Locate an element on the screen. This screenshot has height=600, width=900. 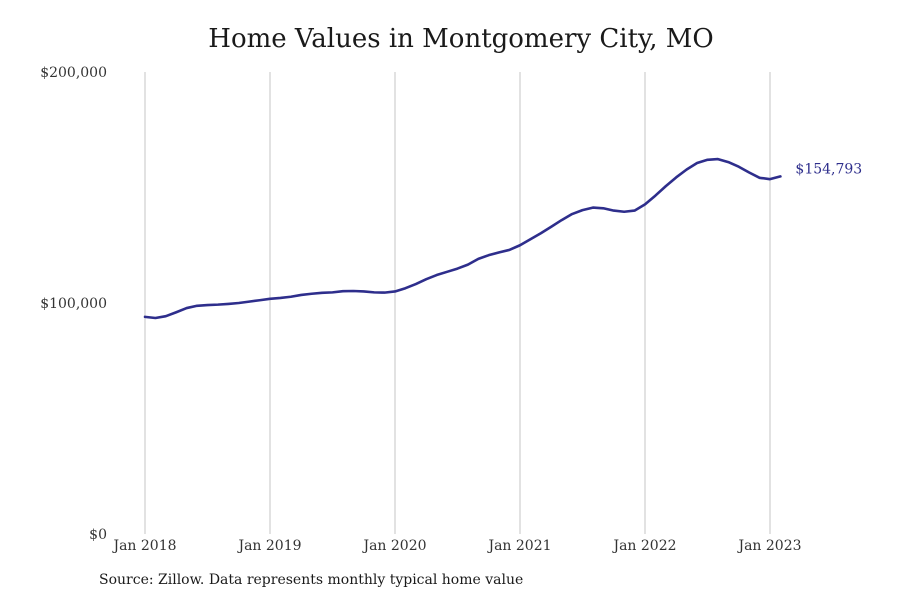
x-tick-label: Jan 2022 is located at coordinates (643, 546).